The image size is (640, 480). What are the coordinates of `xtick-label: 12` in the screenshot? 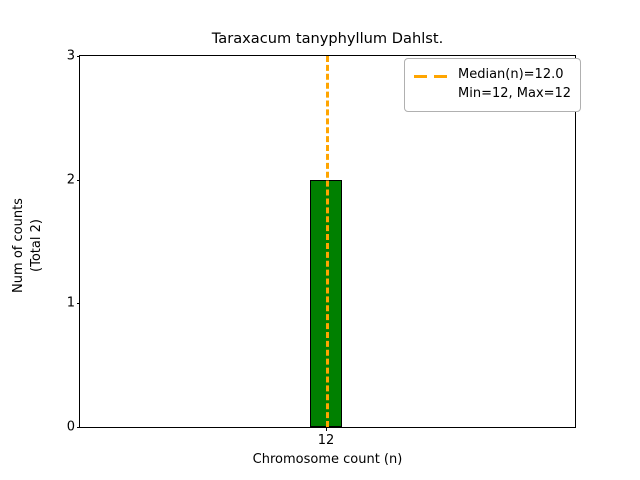 It's located at (326, 440).